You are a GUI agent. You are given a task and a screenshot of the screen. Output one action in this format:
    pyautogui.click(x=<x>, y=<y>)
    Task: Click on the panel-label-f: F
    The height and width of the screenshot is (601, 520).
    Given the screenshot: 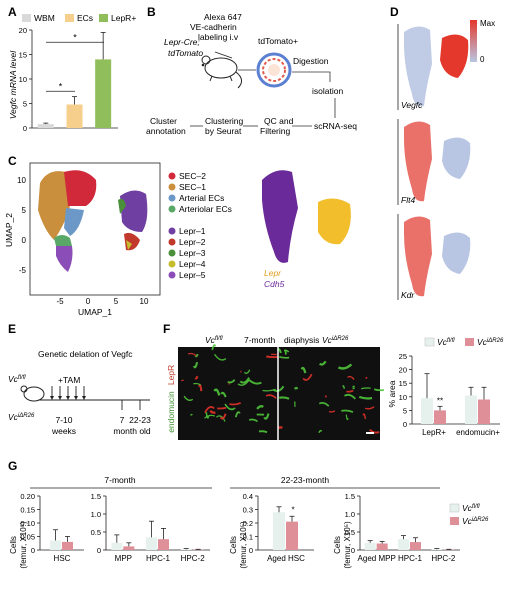 What is the action you would take?
    pyautogui.click(x=166, y=329)
    